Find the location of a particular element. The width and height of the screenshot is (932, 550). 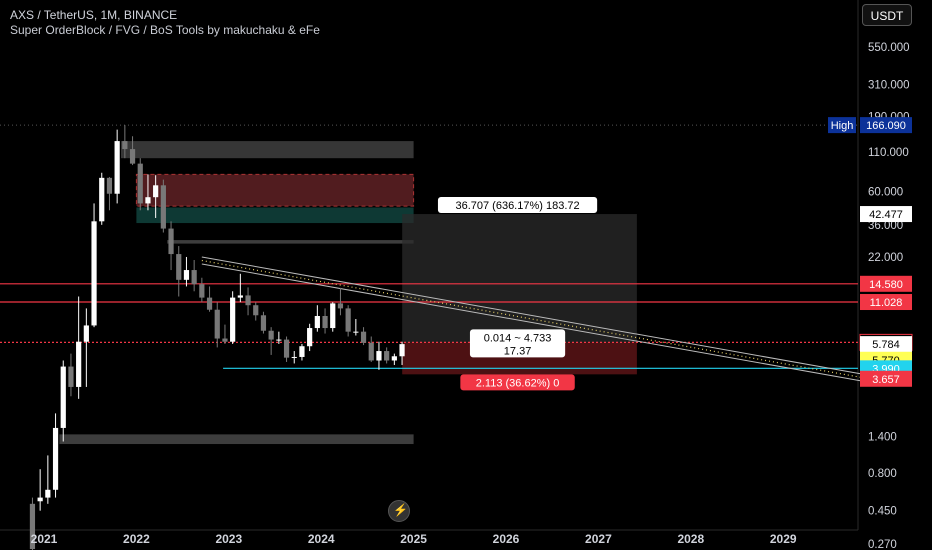

price-tag-8: 3.657 is located at coordinates (886, 378).